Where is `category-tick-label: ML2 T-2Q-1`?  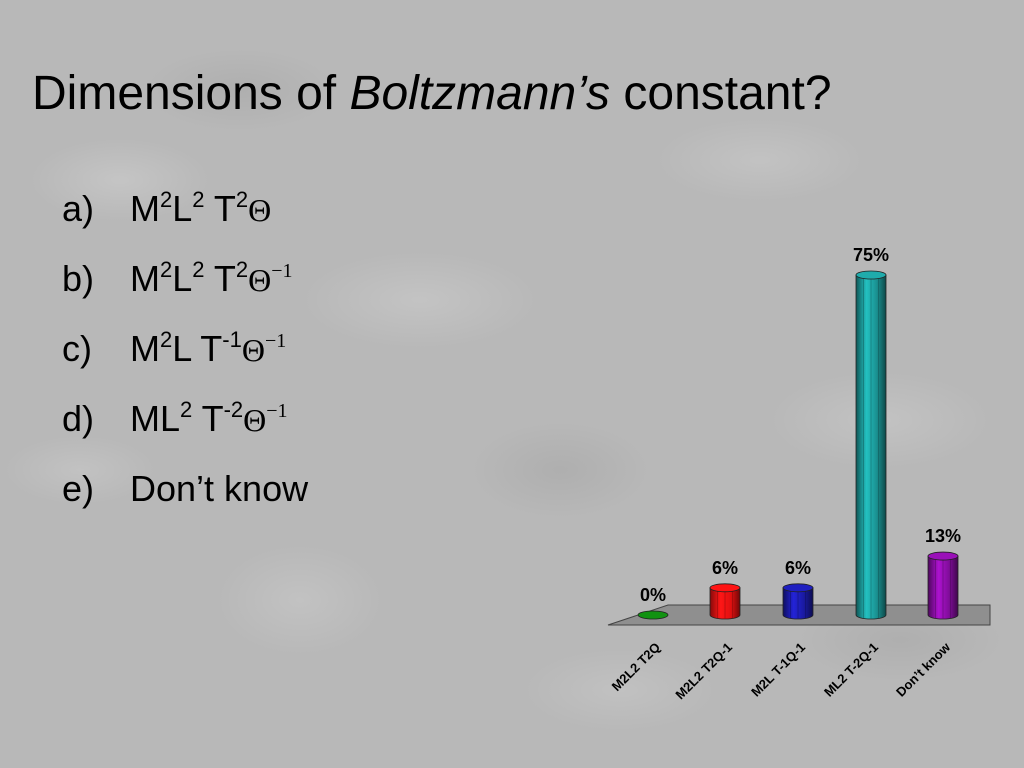
category-tick-label: ML2 T-2Q-1 is located at coordinates (851, 670).